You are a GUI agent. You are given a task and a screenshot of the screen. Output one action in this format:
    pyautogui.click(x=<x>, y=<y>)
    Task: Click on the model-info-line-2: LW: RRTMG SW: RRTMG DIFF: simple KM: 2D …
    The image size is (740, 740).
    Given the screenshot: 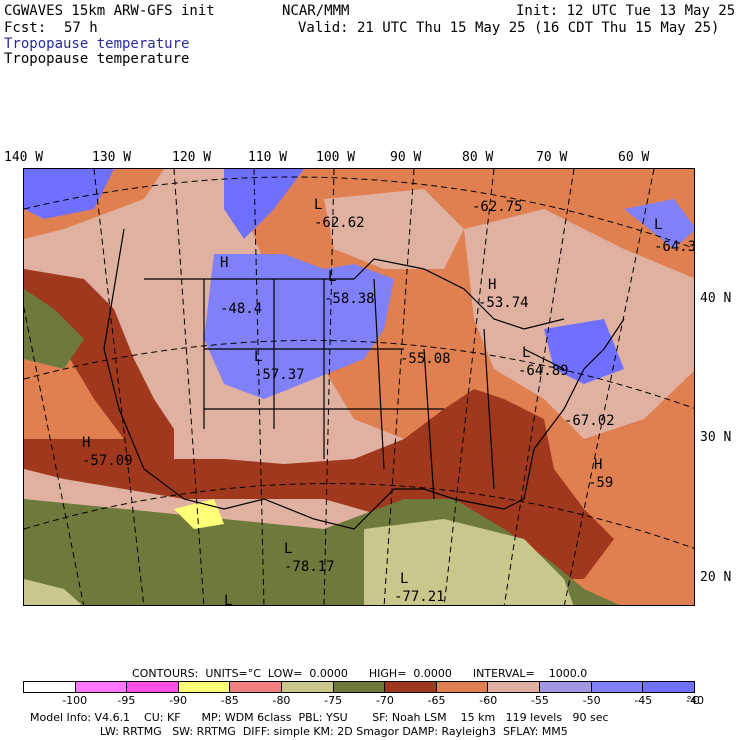 What is the action you would take?
    pyautogui.click(x=299, y=731)
    